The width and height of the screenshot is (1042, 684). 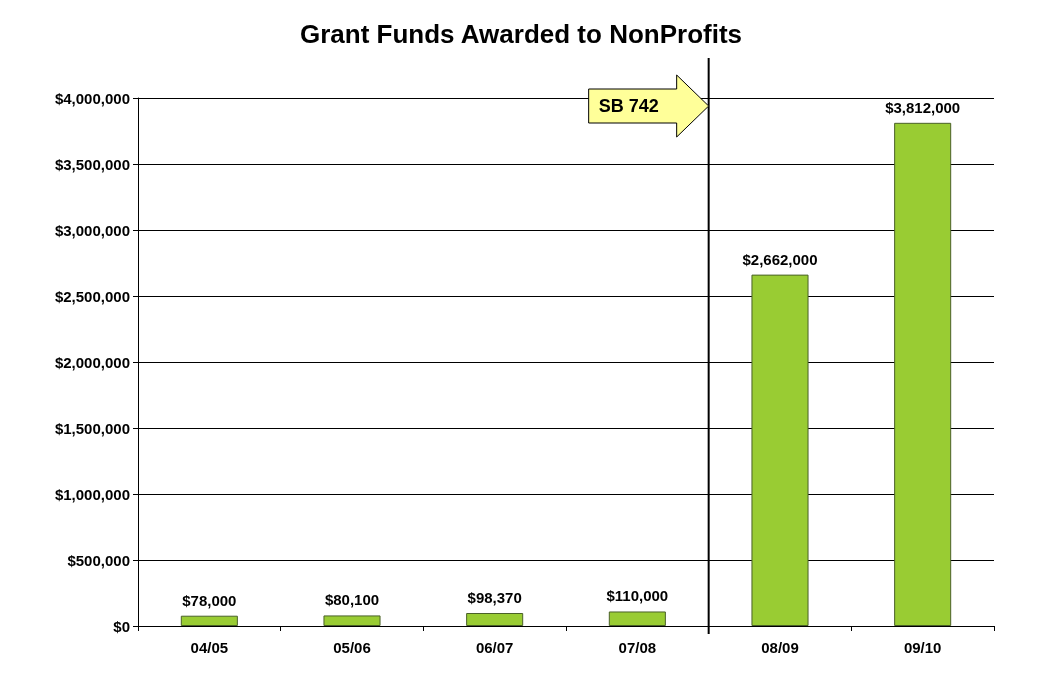 I want to click on data-label: $98,370, so click(x=494, y=598).